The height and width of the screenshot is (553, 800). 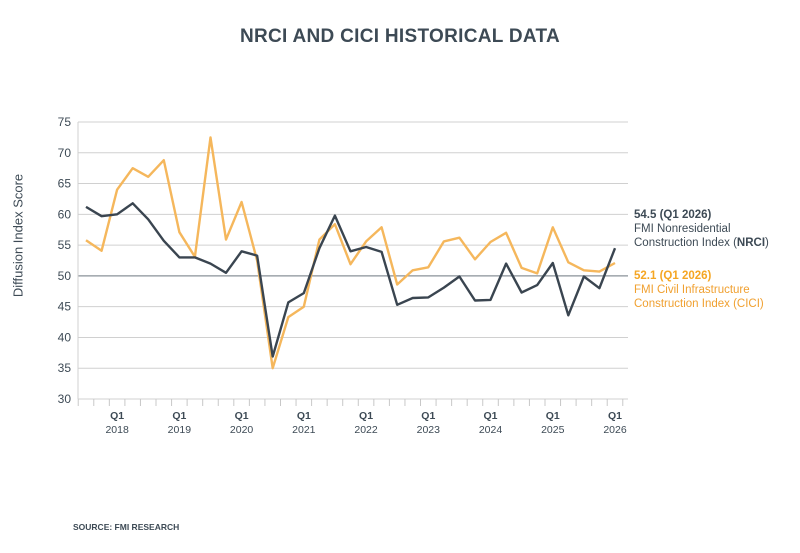 I want to click on nrci-label-line2: Construction Index (, so click(x=685, y=243).